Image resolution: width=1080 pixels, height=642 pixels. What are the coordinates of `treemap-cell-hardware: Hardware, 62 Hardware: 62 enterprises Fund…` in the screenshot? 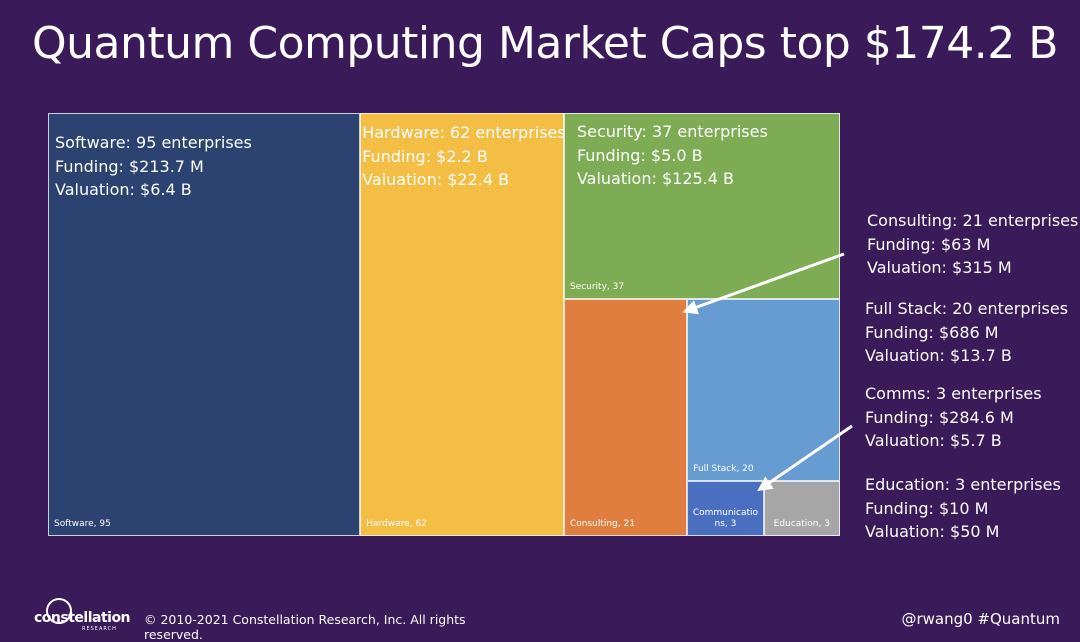 It's located at (463, 324).